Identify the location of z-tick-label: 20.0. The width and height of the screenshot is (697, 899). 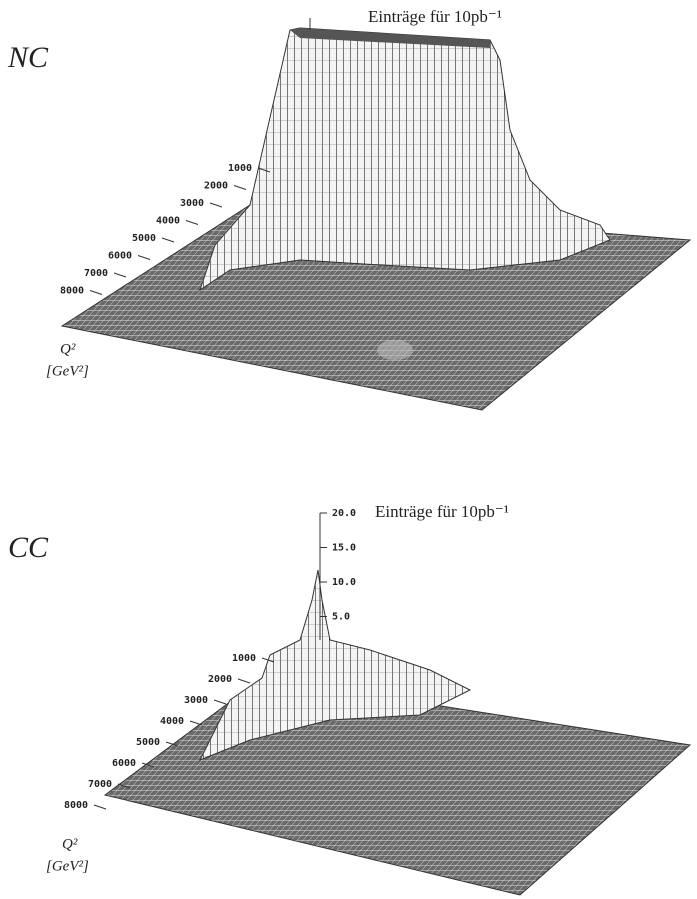
(344, 513).